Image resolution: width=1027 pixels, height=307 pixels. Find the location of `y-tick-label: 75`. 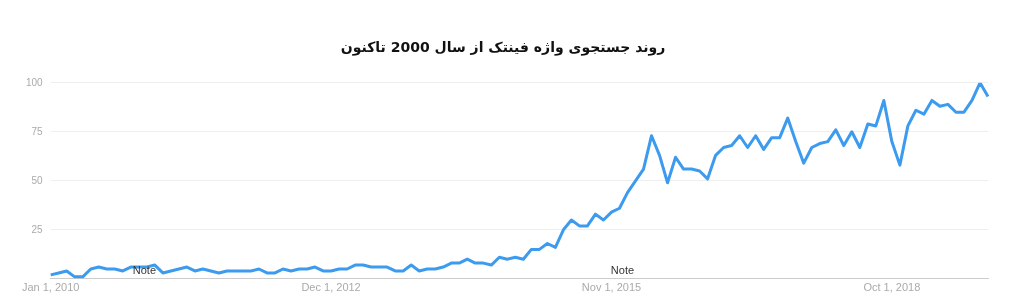

y-tick-label: 75 is located at coordinates (37, 131).